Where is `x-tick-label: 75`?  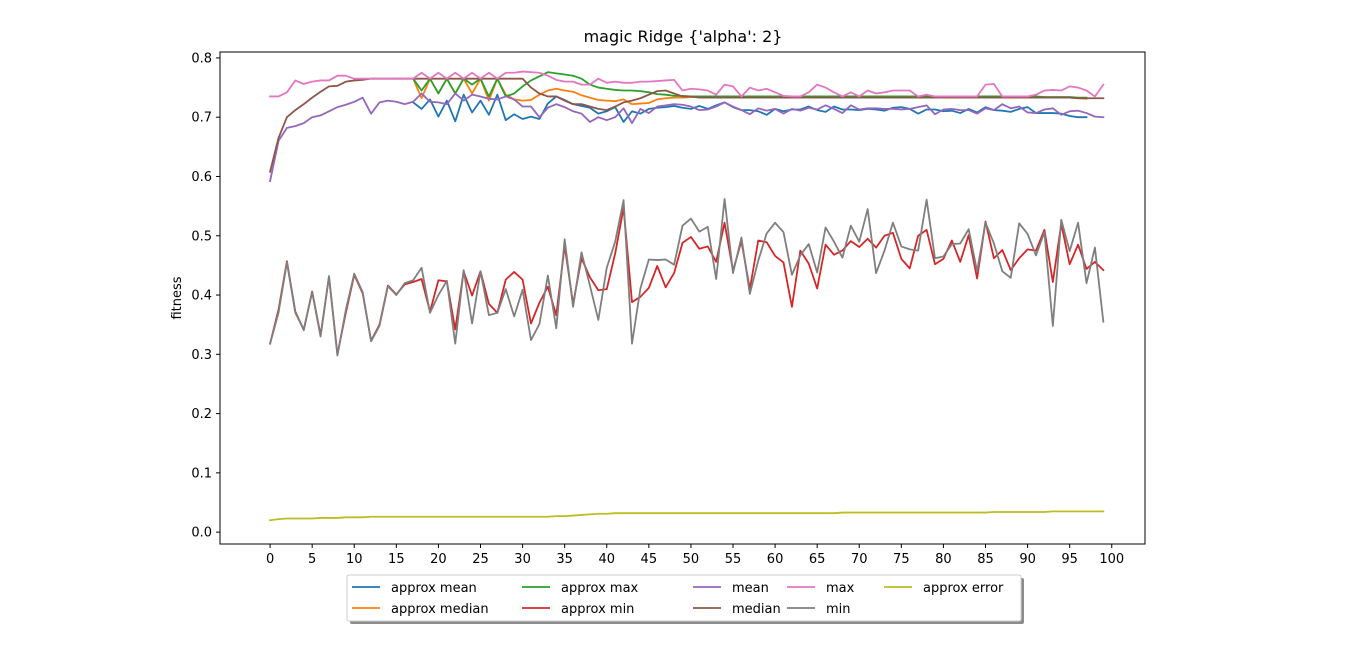 x-tick-label: 75 is located at coordinates (901, 559).